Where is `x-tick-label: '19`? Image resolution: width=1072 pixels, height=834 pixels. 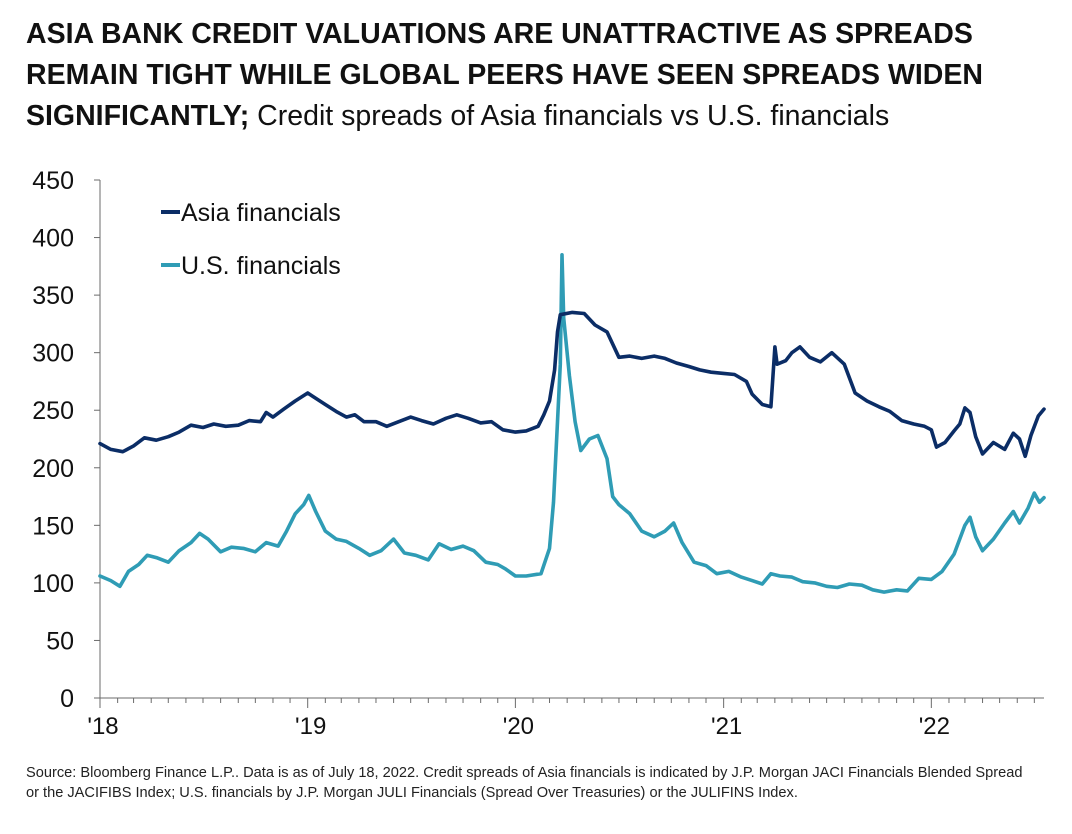 x-tick-label: '19 is located at coordinates (310, 726).